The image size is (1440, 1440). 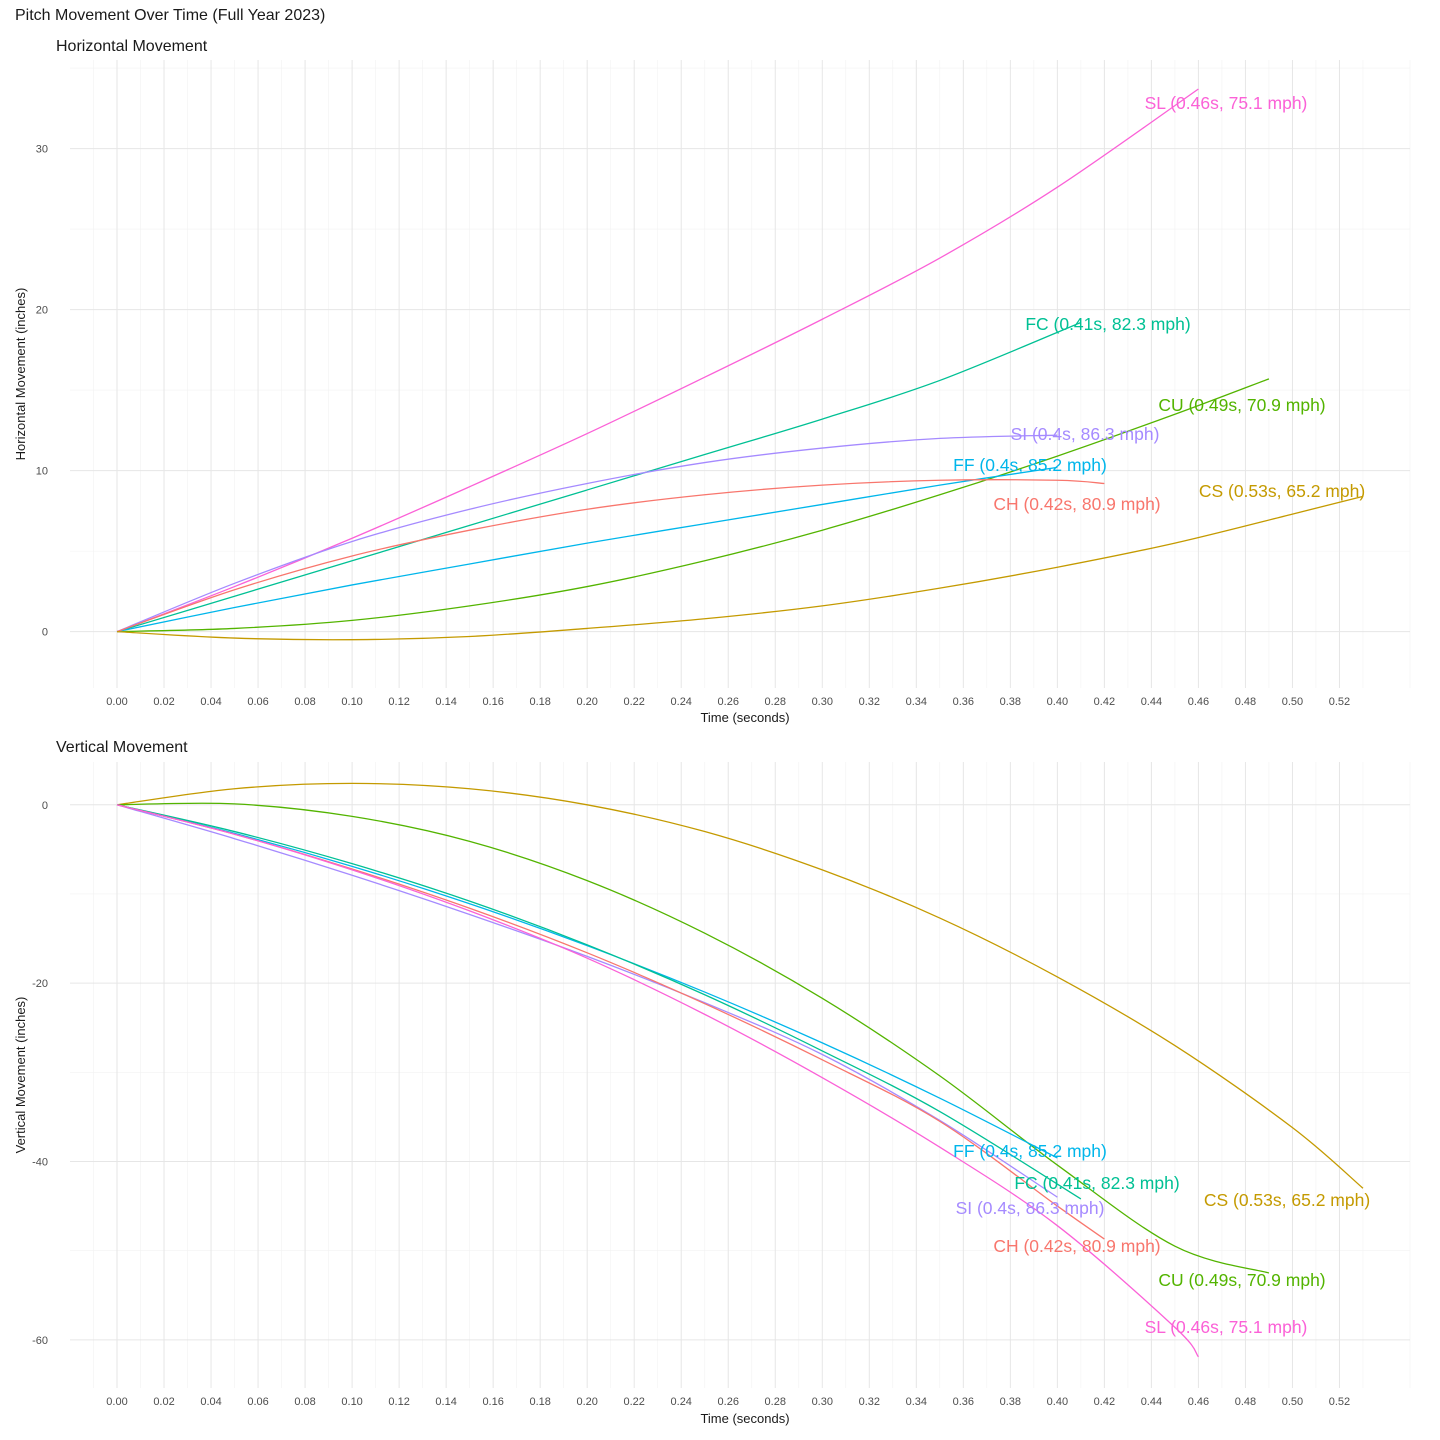 I want to click on series-line-ff, so click(x=587, y=549).